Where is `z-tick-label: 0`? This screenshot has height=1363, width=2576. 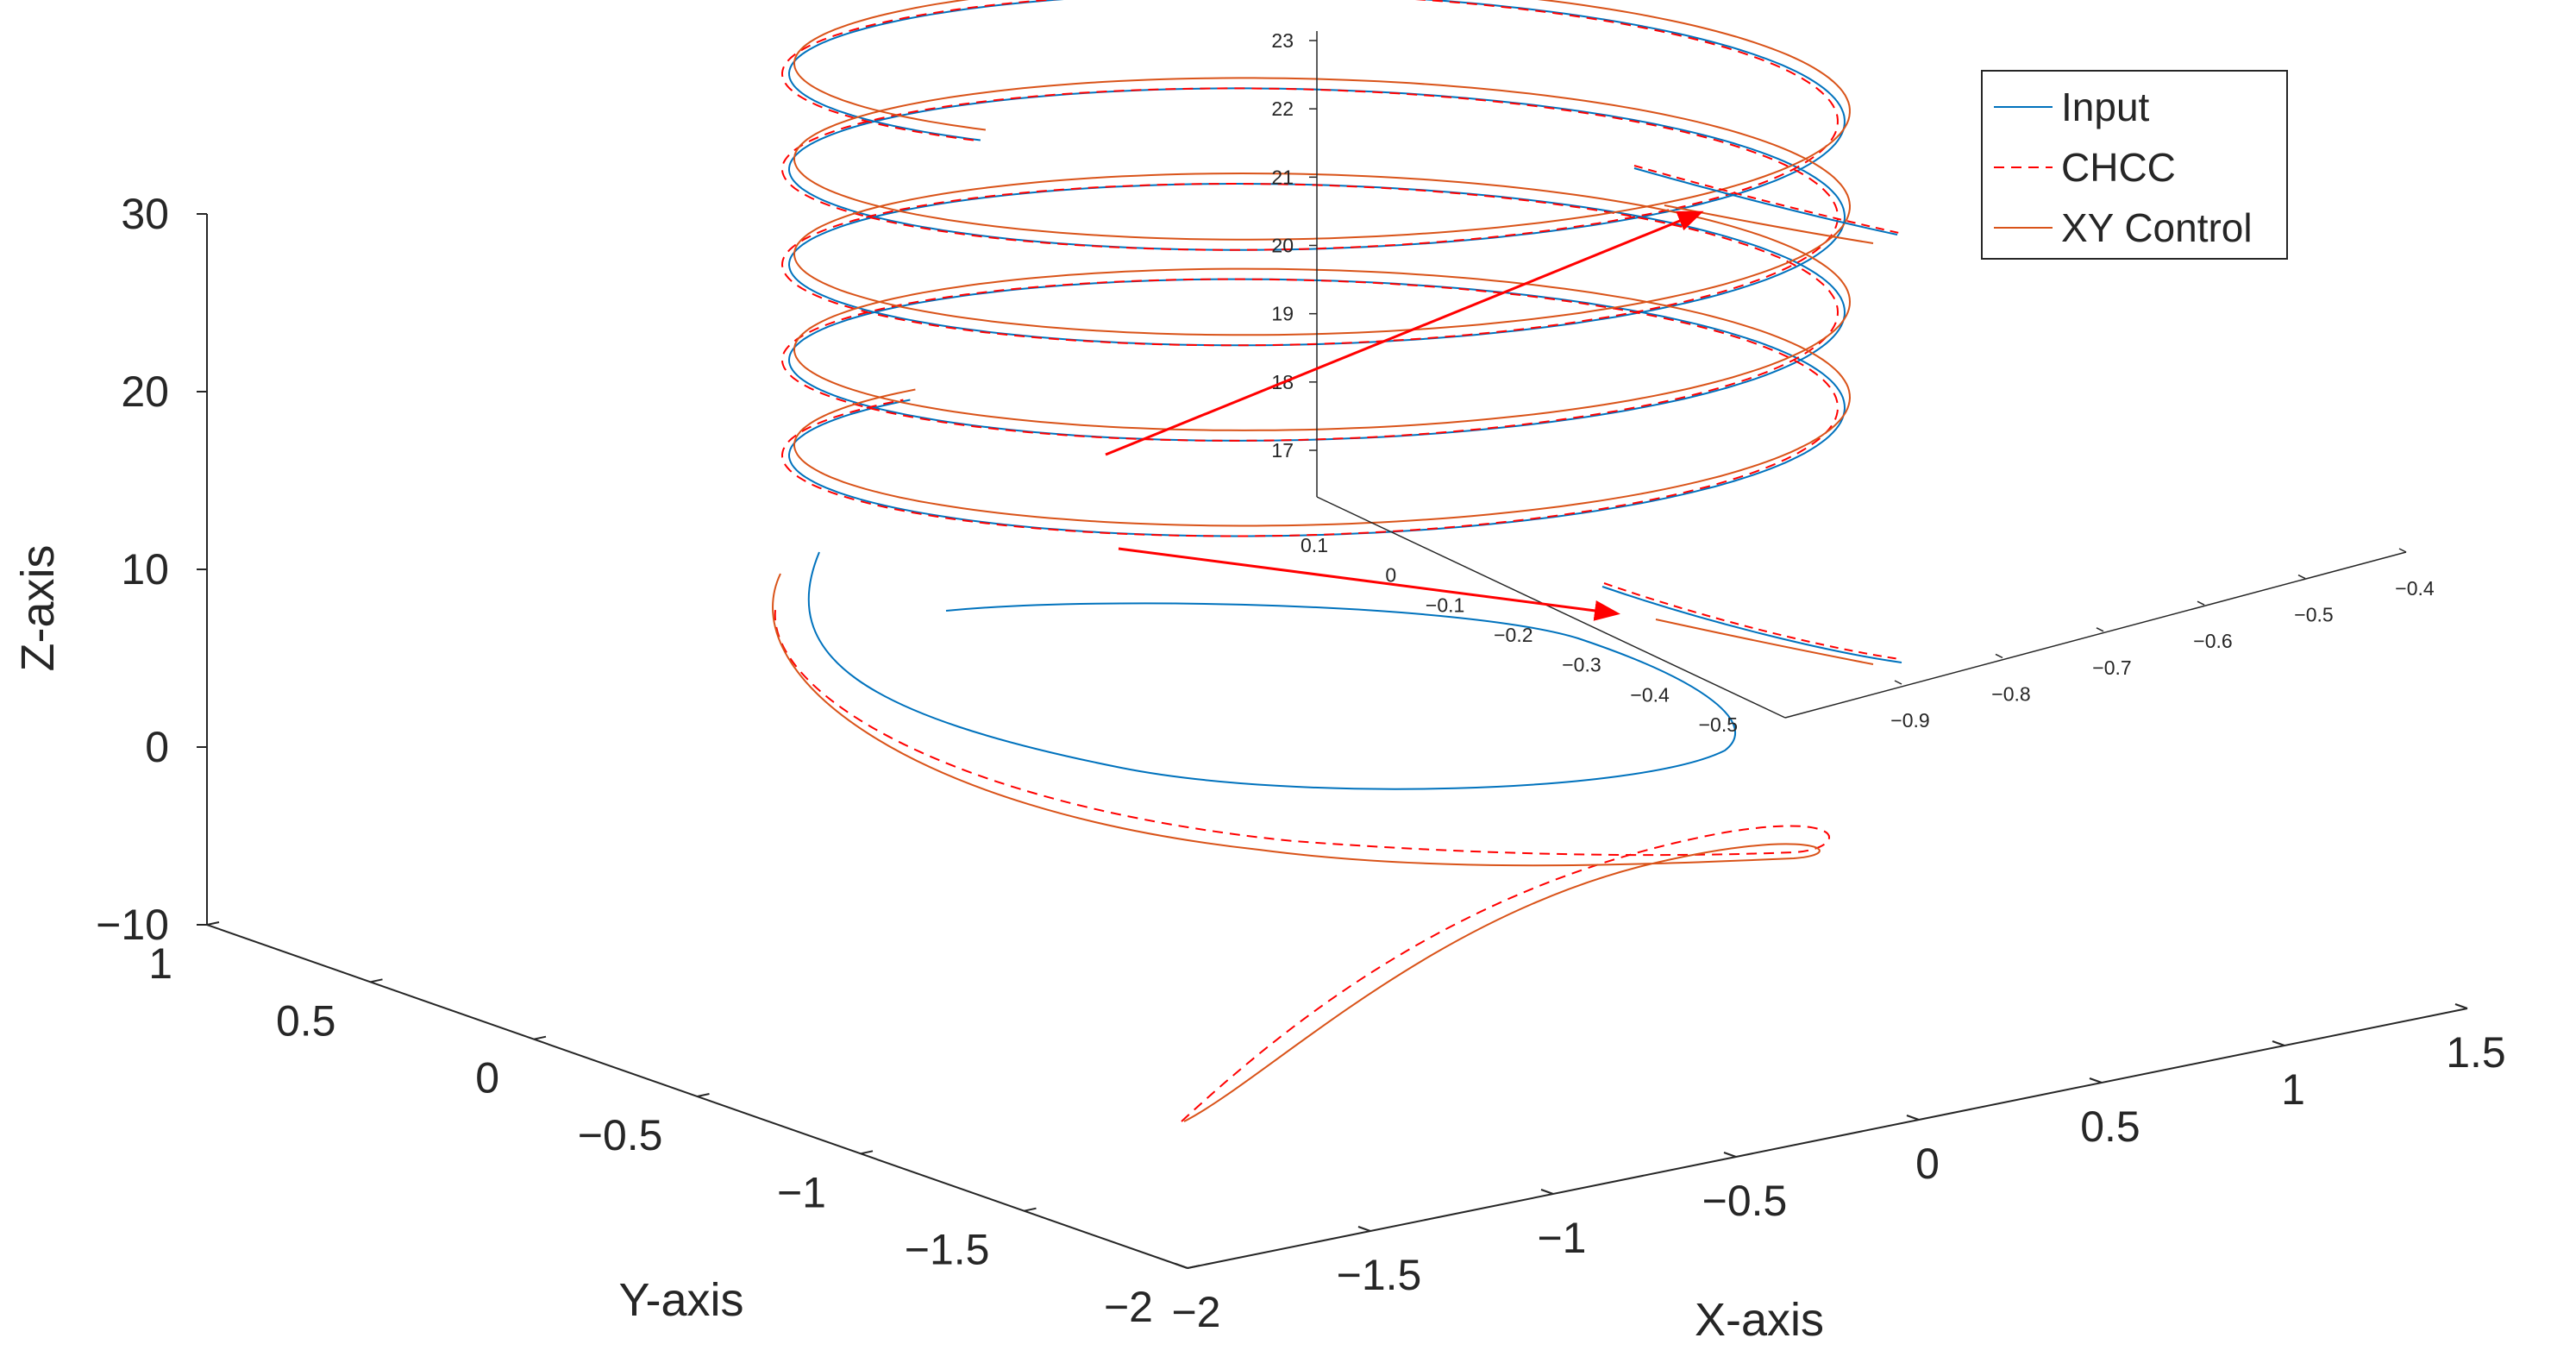 z-tick-label: 0 is located at coordinates (157, 747).